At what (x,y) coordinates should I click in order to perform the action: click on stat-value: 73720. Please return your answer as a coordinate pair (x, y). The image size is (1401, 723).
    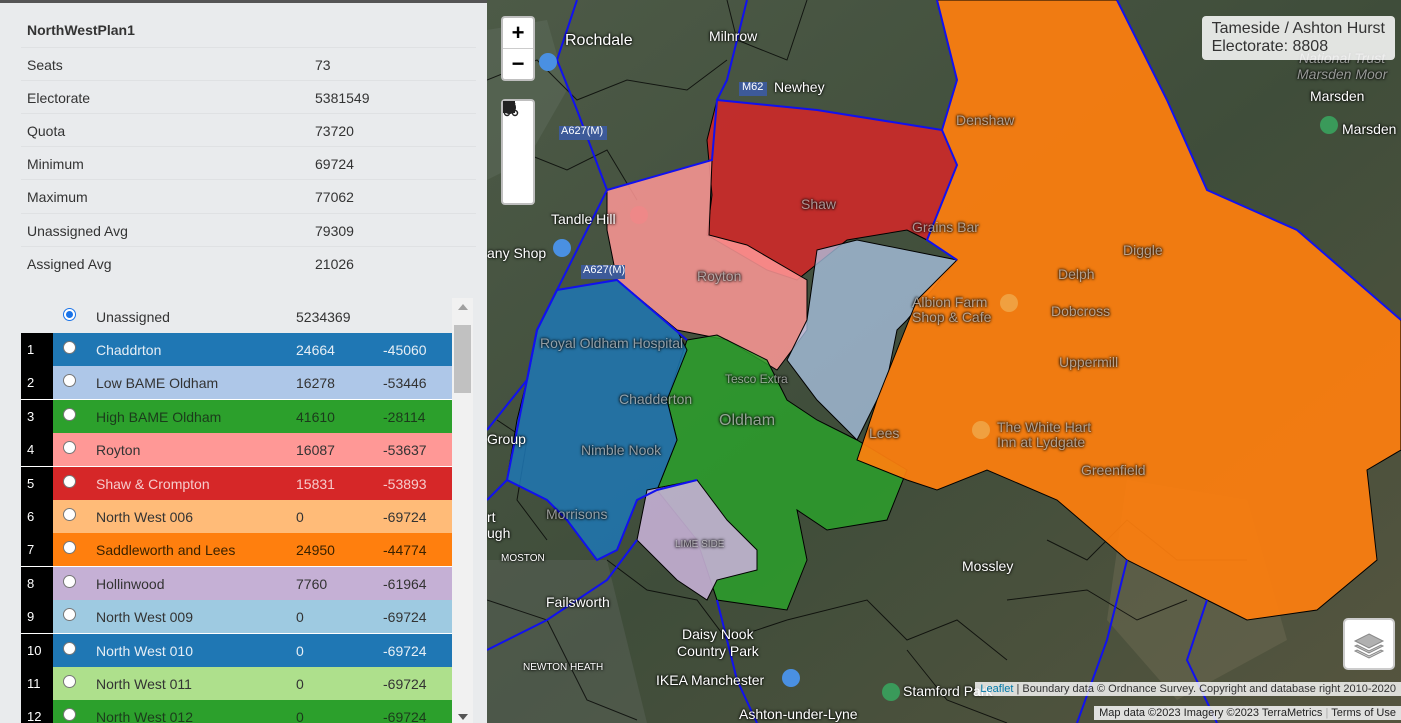
    Looking at the image, I should click on (334, 131).